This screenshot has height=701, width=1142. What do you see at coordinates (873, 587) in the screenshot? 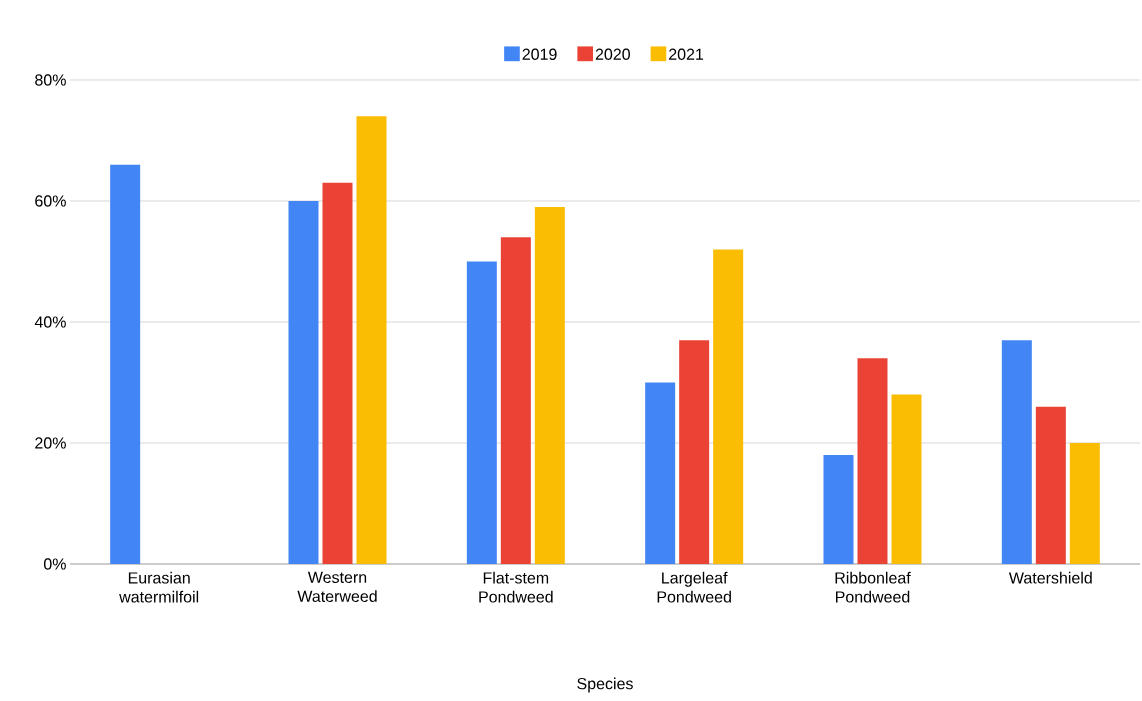
I see `x-tick-label: Ribbonleaf Pondweed` at bounding box center [873, 587].